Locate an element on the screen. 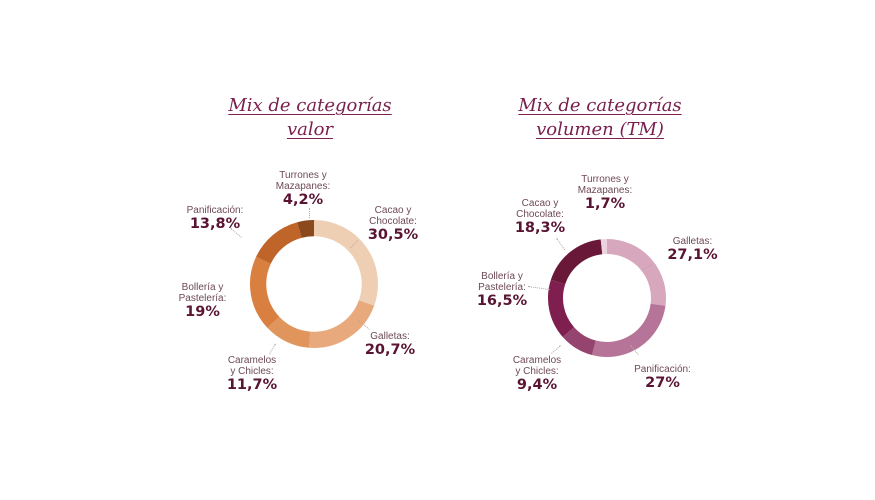  donut-volumen is located at coordinates (607, 298).